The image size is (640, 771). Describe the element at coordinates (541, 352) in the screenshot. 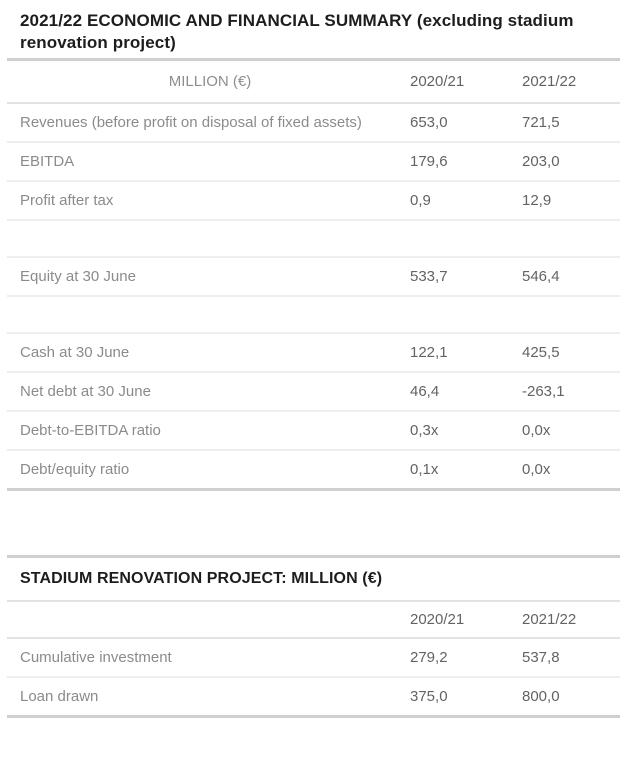

I see `row-value-2021-22: 425,5` at that location.